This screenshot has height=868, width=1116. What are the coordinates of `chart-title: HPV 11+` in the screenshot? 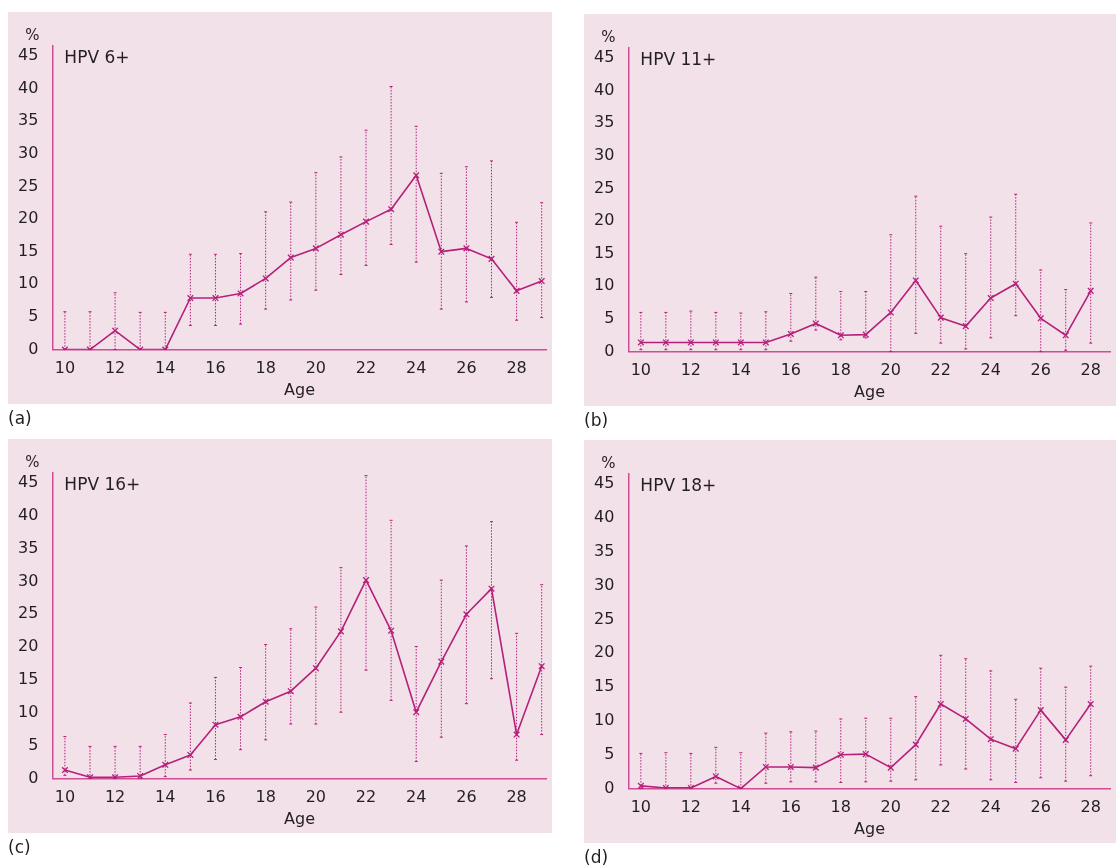 It's located at (678, 58).